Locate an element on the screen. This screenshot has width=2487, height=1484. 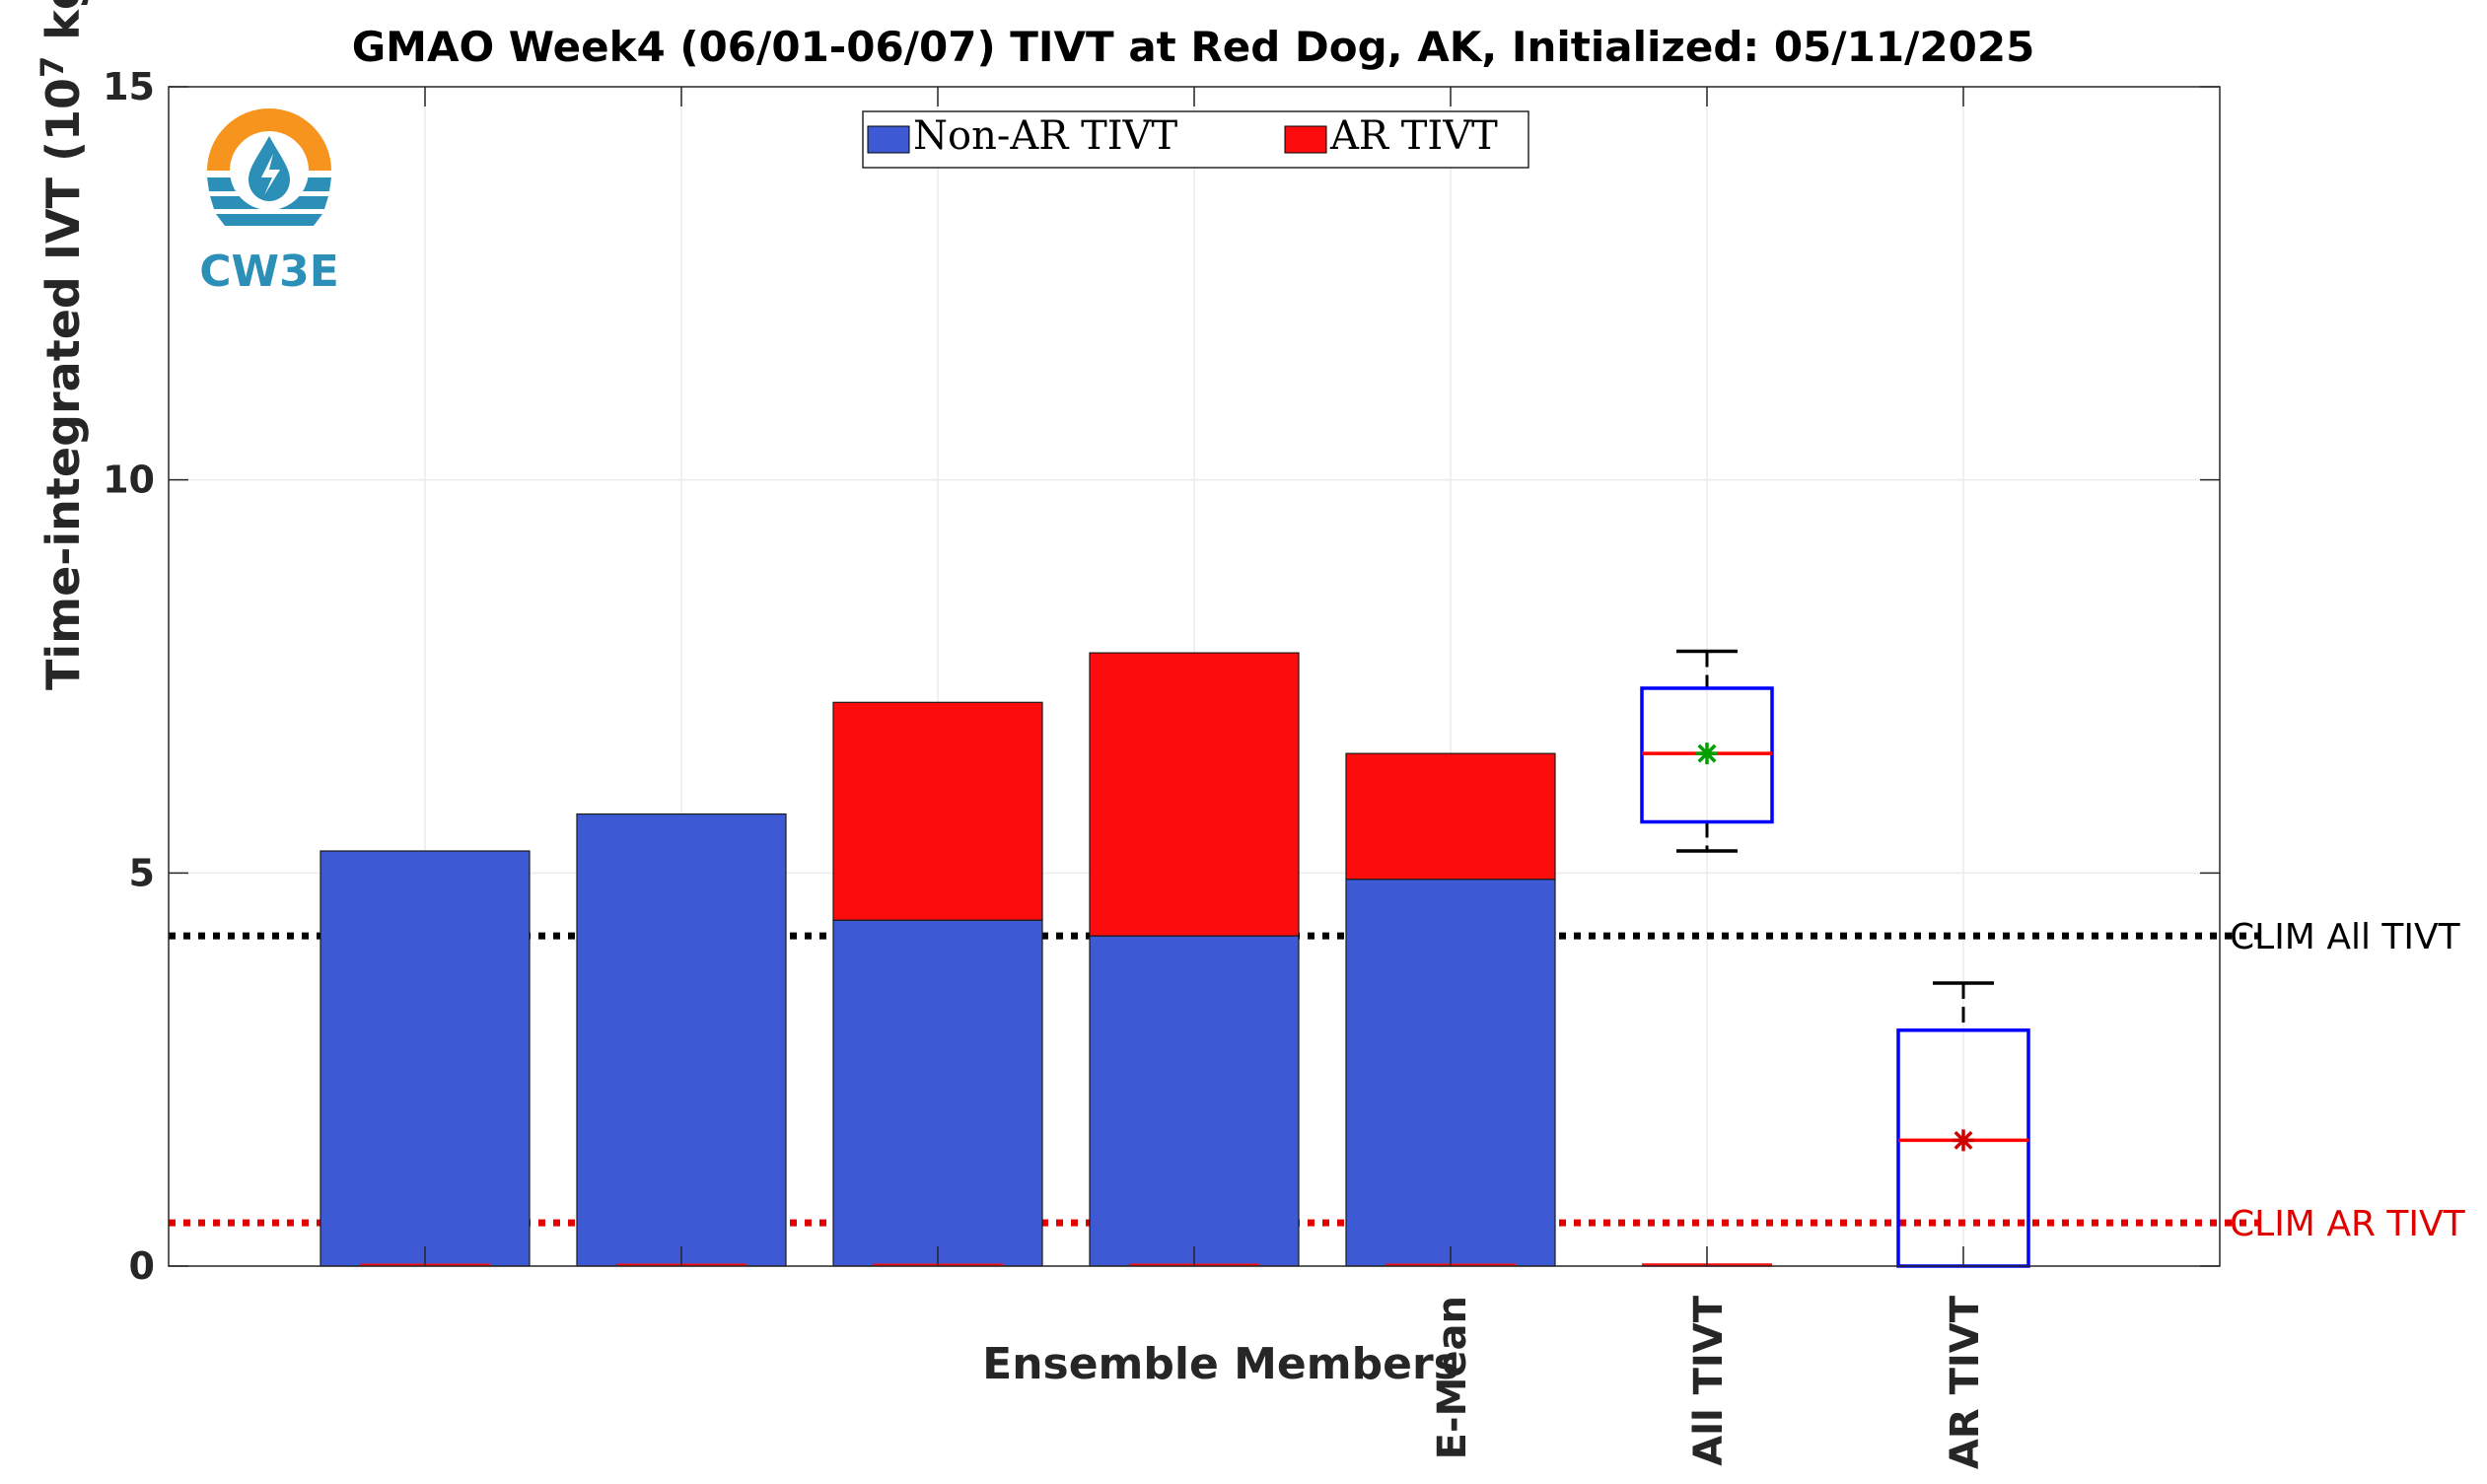
y-axis-exponent: 7 is located at coordinates (52, 67).